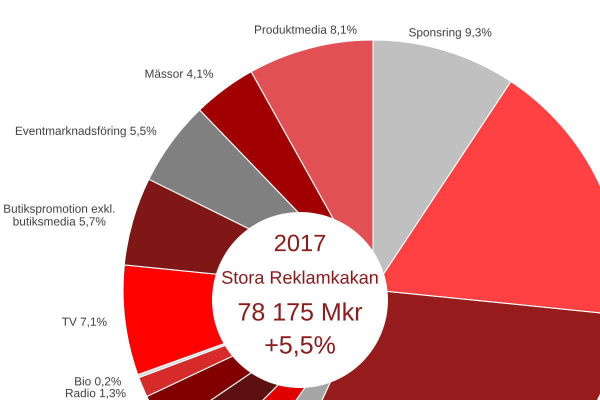  What do you see at coordinates (300, 243) in the screenshot?
I see `text: 2017` at bounding box center [300, 243].